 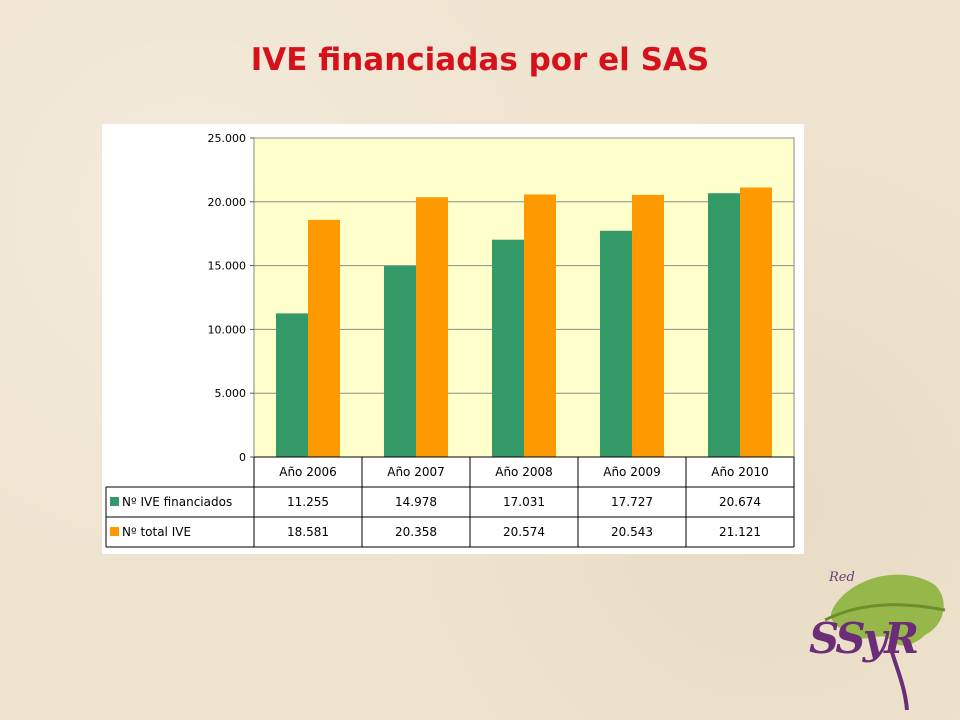 I want to click on data-label: 11.255, so click(x=308, y=502).